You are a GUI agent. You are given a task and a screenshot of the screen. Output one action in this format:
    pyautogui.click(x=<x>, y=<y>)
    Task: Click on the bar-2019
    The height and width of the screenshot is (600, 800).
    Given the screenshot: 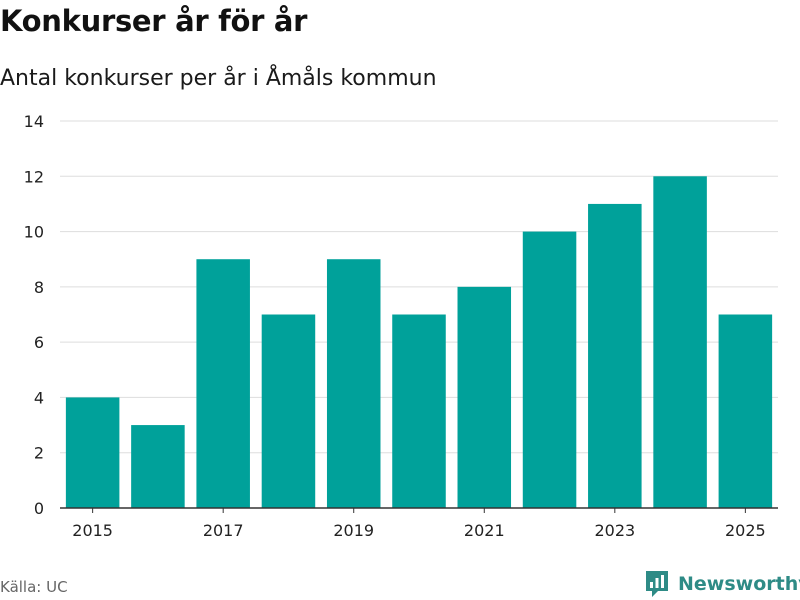 What is the action you would take?
    pyautogui.click(x=353, y=383)
    